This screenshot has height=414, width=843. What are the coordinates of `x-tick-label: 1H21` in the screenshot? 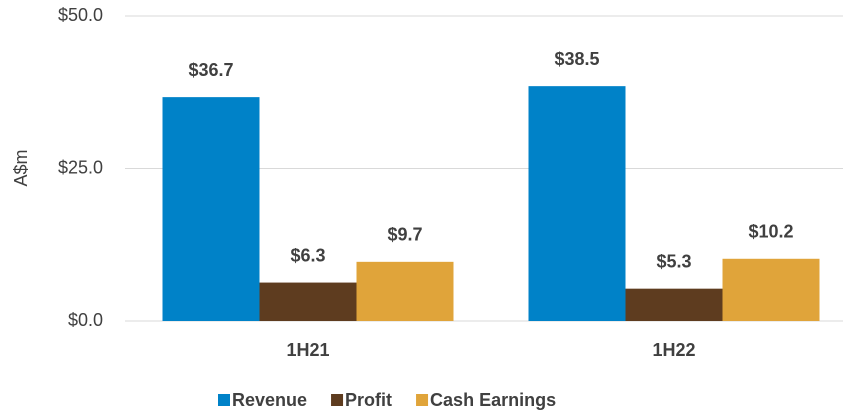 It's located at (307, 350).